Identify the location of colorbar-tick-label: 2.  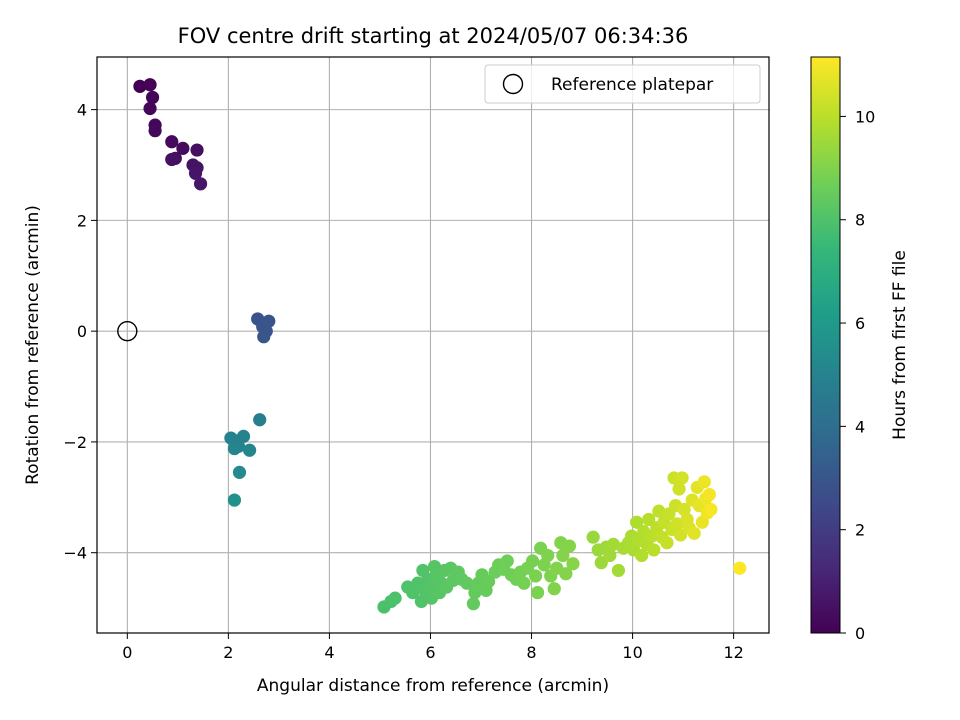
(860, 530).